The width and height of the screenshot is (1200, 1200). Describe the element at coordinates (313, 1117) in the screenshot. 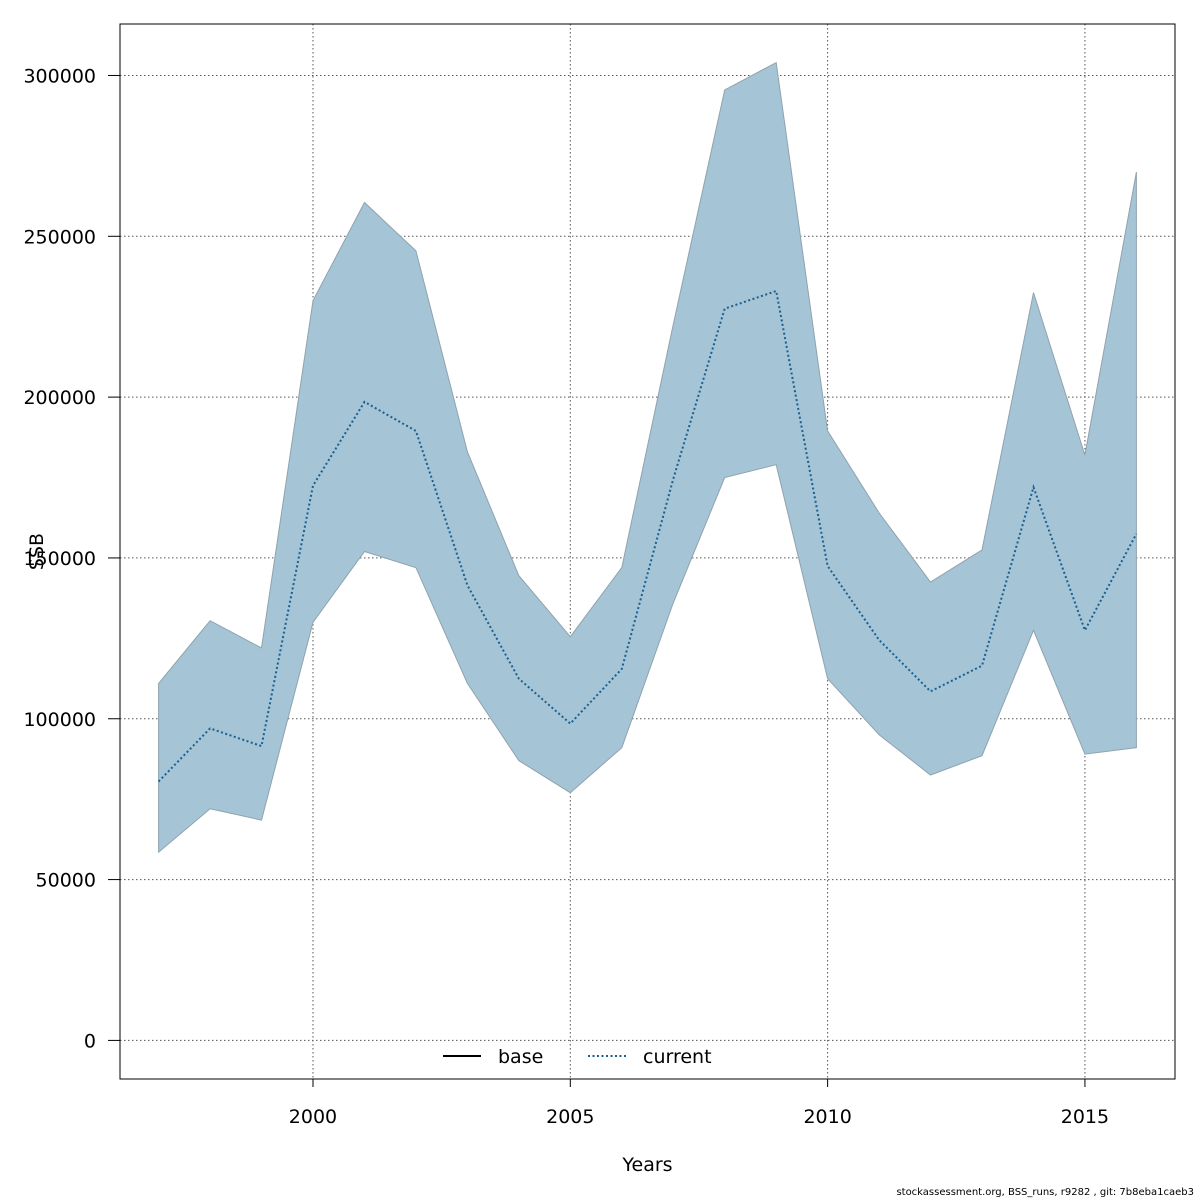

I see `x-tick-label: 2000` at that location.